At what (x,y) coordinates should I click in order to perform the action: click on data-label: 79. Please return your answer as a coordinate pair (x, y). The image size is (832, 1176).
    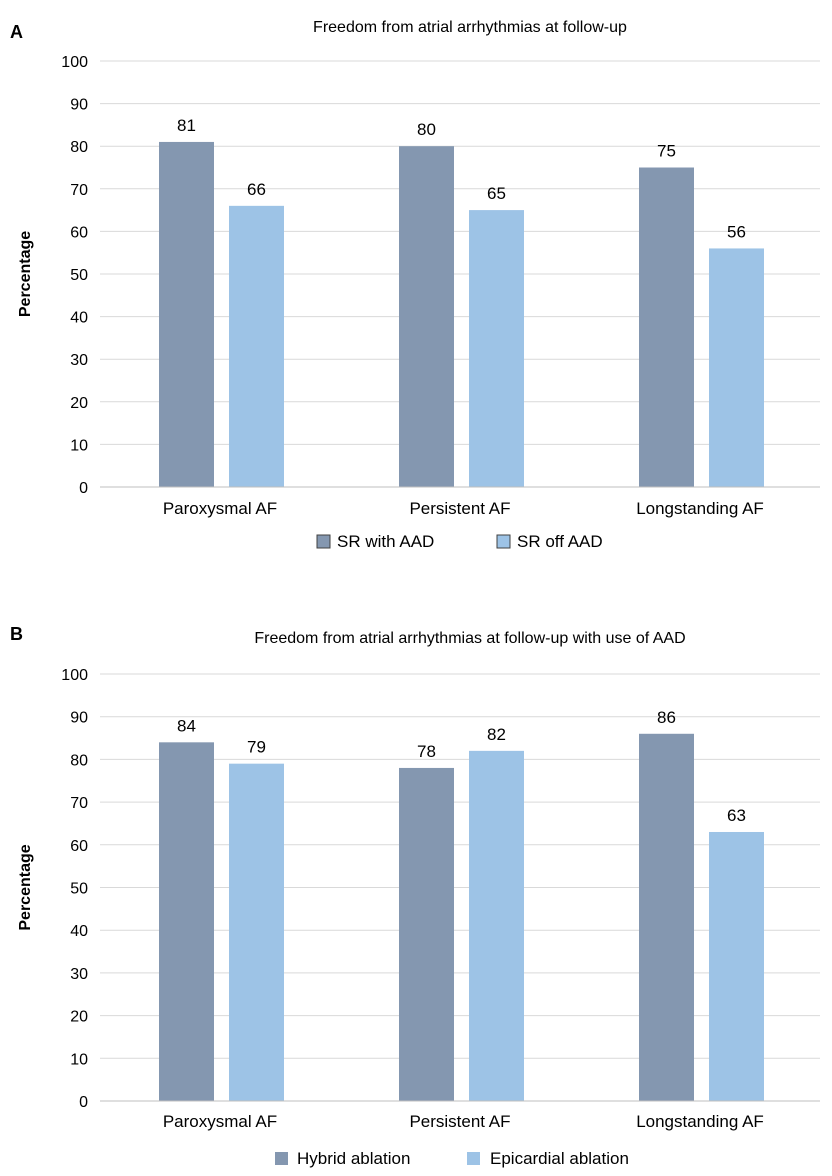
    Looking at the image, I should click on (256, 747).